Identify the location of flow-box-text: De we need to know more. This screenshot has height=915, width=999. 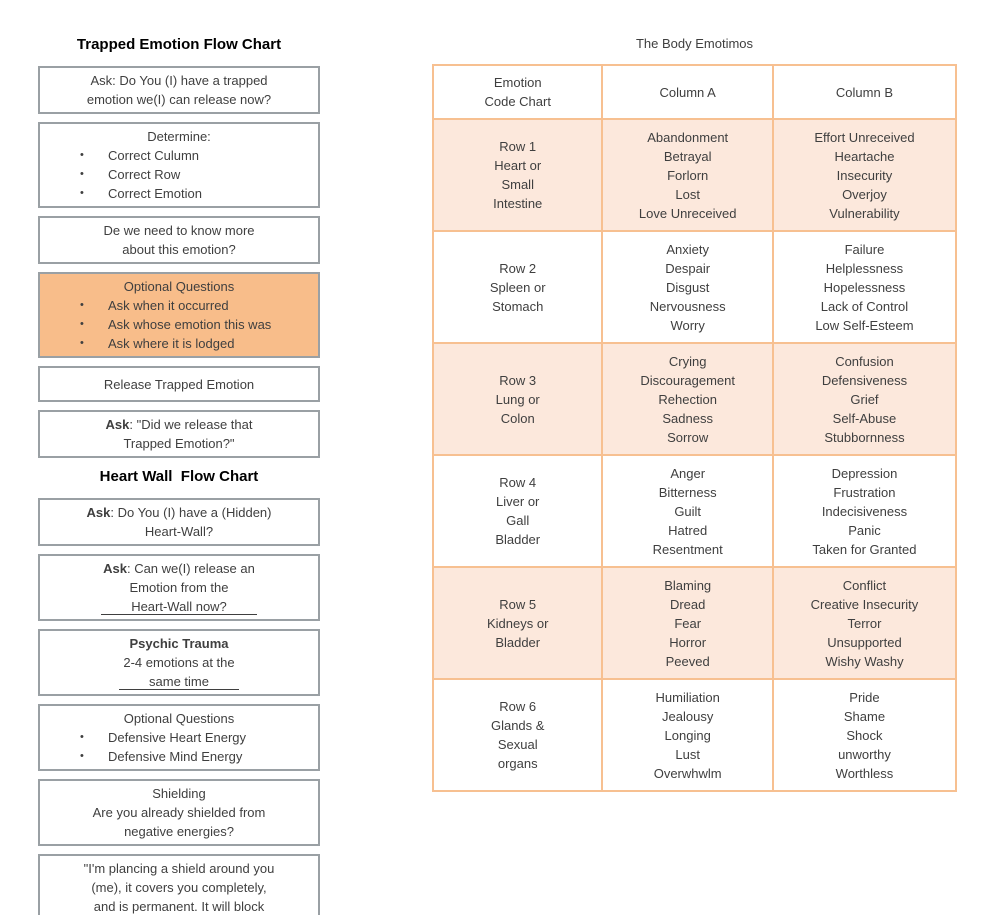
(179, 230).